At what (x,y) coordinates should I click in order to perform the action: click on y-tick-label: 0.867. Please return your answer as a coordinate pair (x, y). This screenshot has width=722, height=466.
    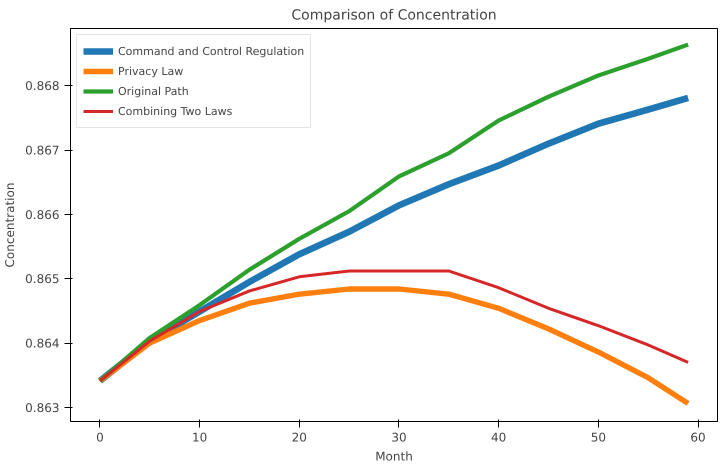
    Looking at the image, I should click on (42, 151).